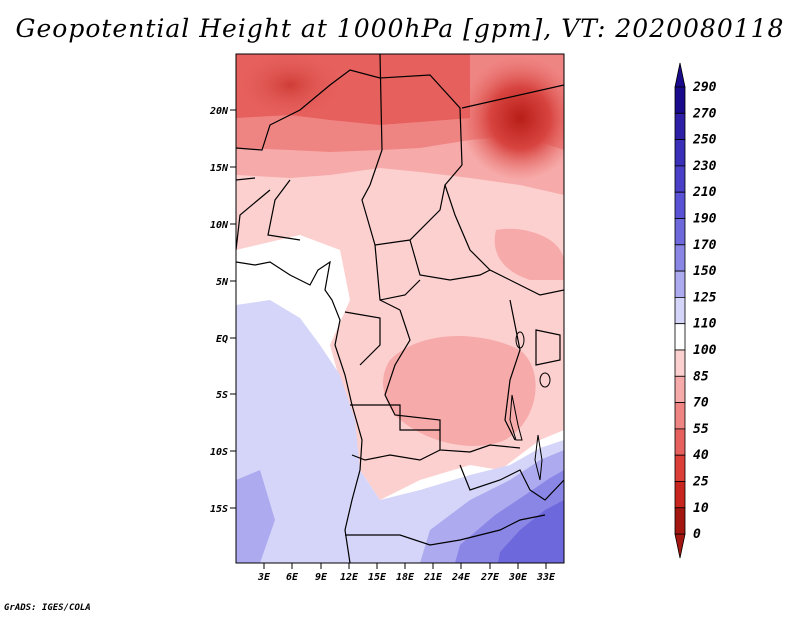  What do you see at coordinates (701, 455) in the screenshot?
I see `colorbar-level-label: 40` at bounding box center [701, 455].